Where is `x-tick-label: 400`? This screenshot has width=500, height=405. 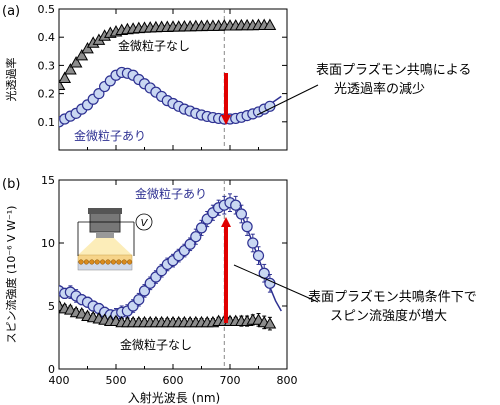 x-tick-label: 400 is located at coordinates (59, 380).